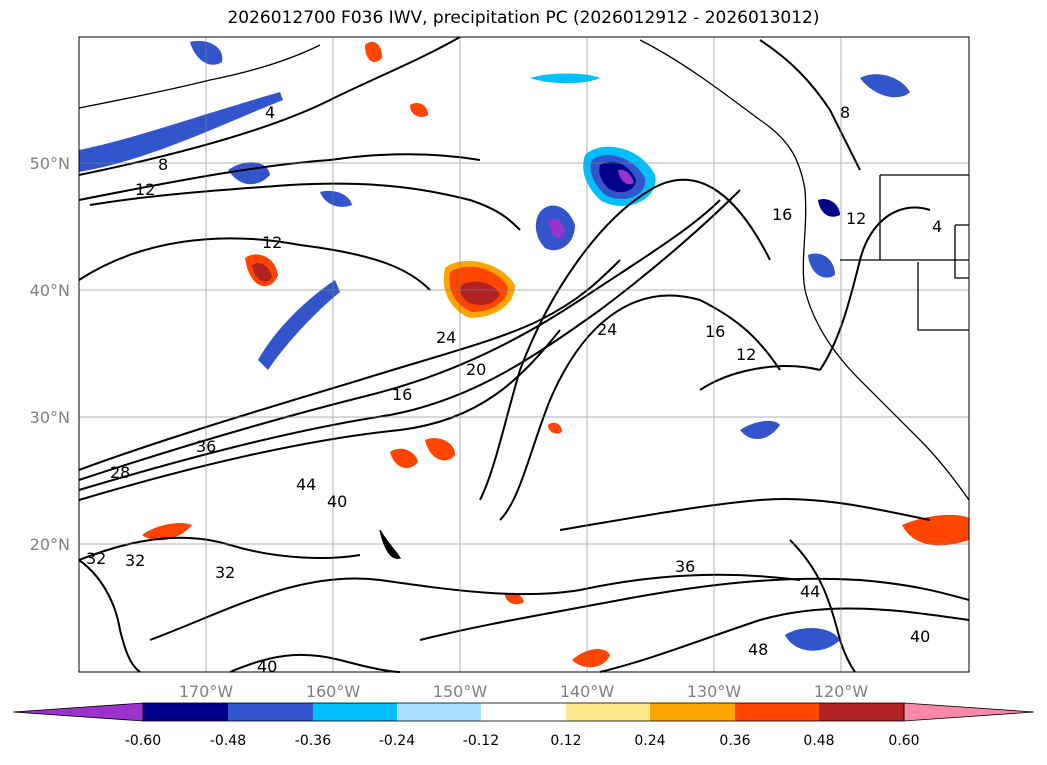 This screenshot has width=1047, height=765. What do you see at coordinates (841, 691) in the screenshot?
I see `lon-label-120: 120°W` at bounding box center [841, 691].